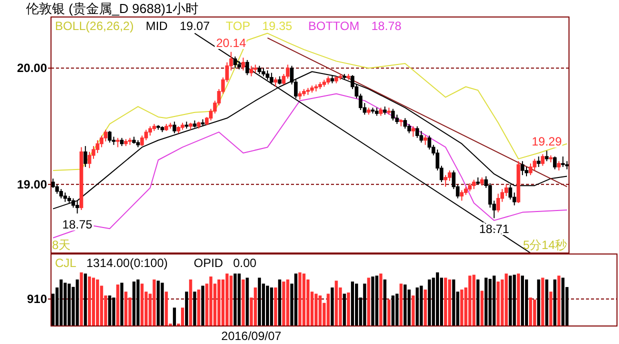 The image size is (619, 344). What do you see at coordinates (277, 26) in the screenshot?
I see `annotation: 19.35` at bounding box center [277, 26].